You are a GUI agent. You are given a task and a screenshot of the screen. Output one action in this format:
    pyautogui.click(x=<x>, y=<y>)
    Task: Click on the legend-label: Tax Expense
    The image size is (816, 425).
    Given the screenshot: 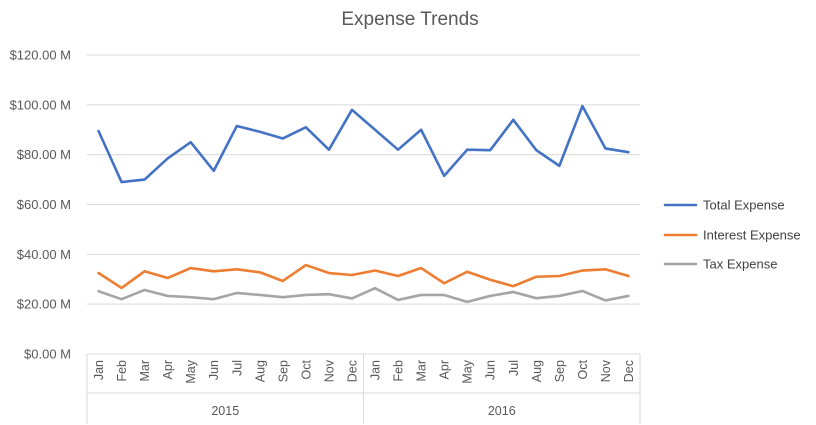 What is the action you would take?
    pyautogui.click(x=740, y=264)
    